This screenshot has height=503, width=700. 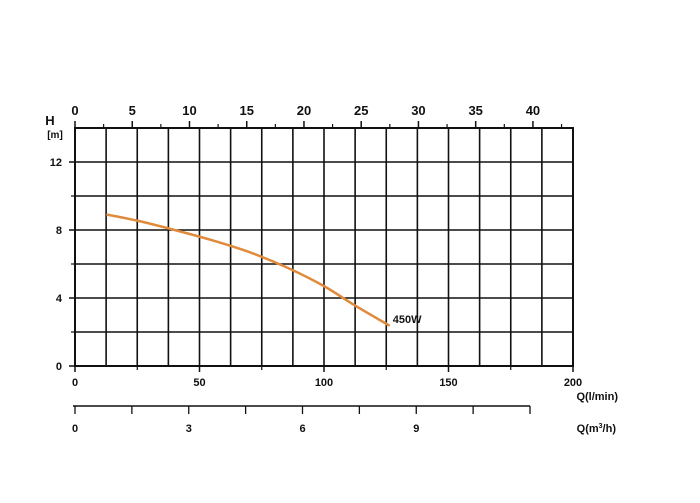 I want to click on x-tick-label: 100, so click(x=324, y=383).